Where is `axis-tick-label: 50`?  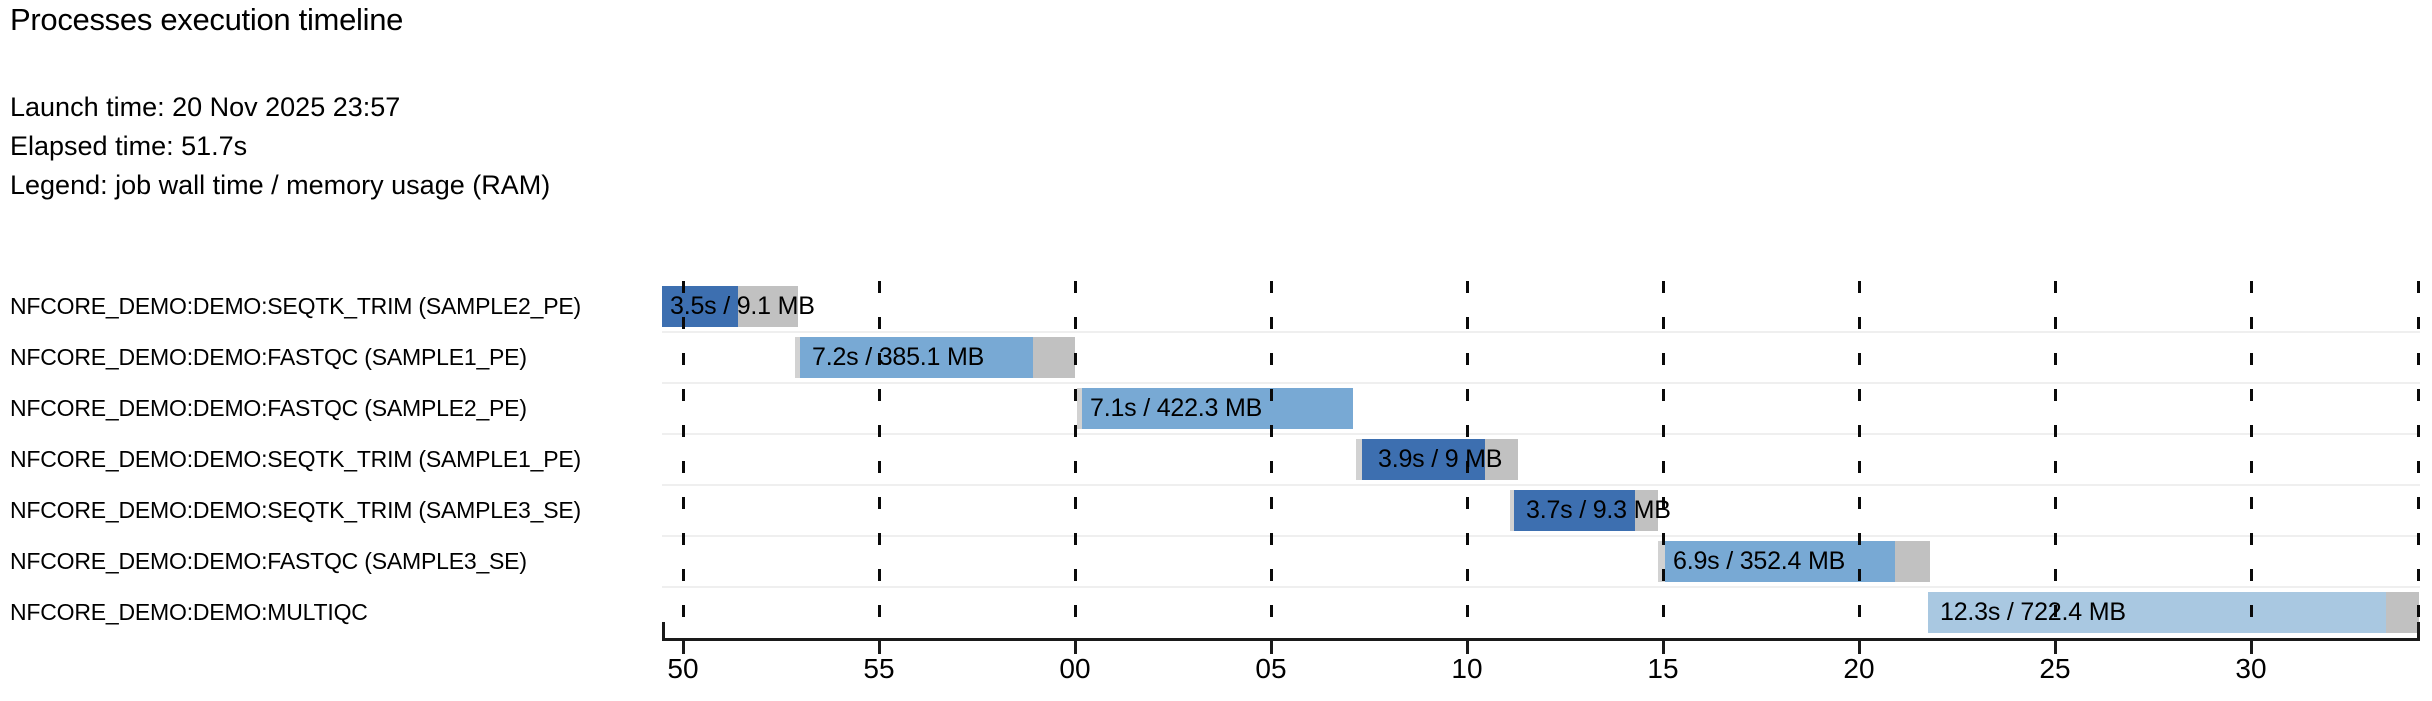
axis-tick-label: 50 is located at coordinates (683, 668).